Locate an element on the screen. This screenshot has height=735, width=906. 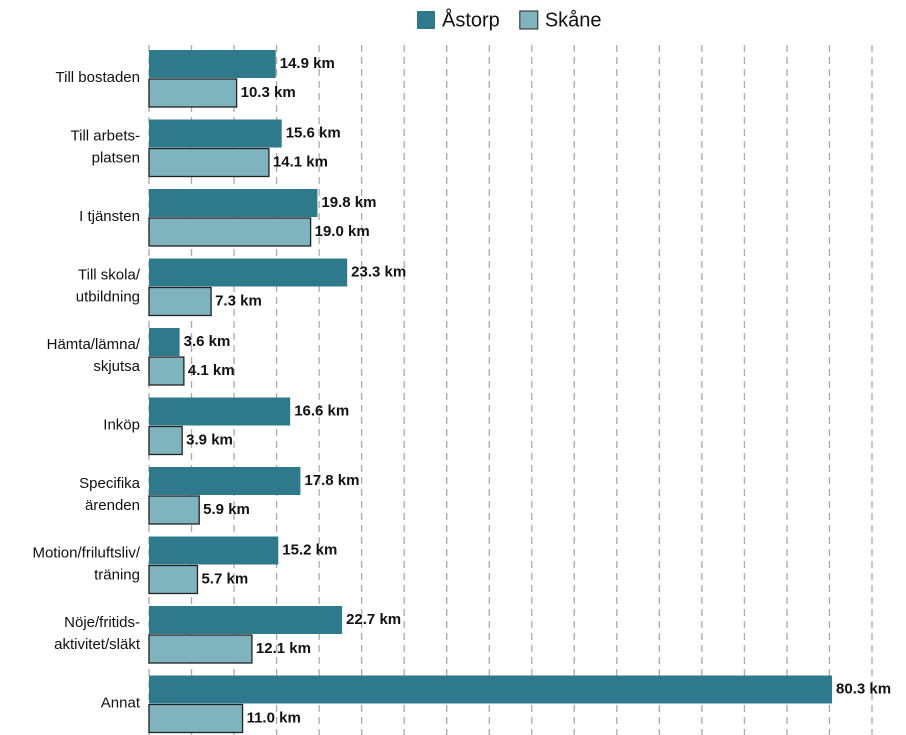
data-label: 19.8 km is located at coordinates (348, 202).